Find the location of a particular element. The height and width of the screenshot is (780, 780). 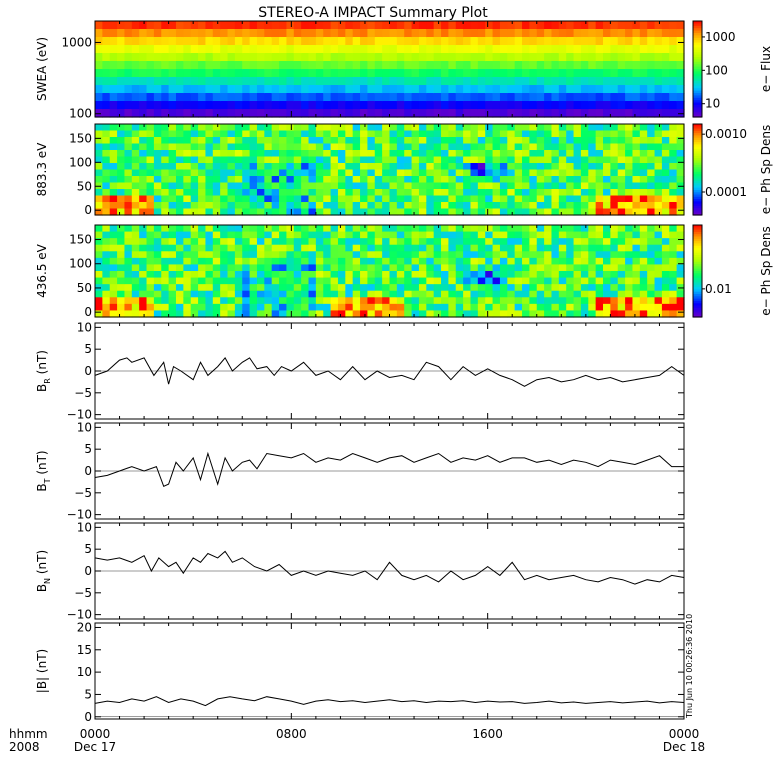

plot-title: STEREO-A IMPACT Summary Plot is located at coordinates (373, 13).